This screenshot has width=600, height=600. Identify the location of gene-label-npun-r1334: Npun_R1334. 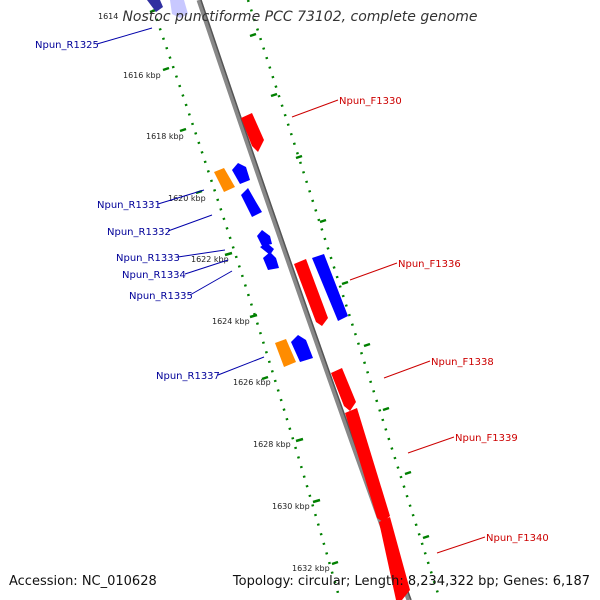
(154, 275).